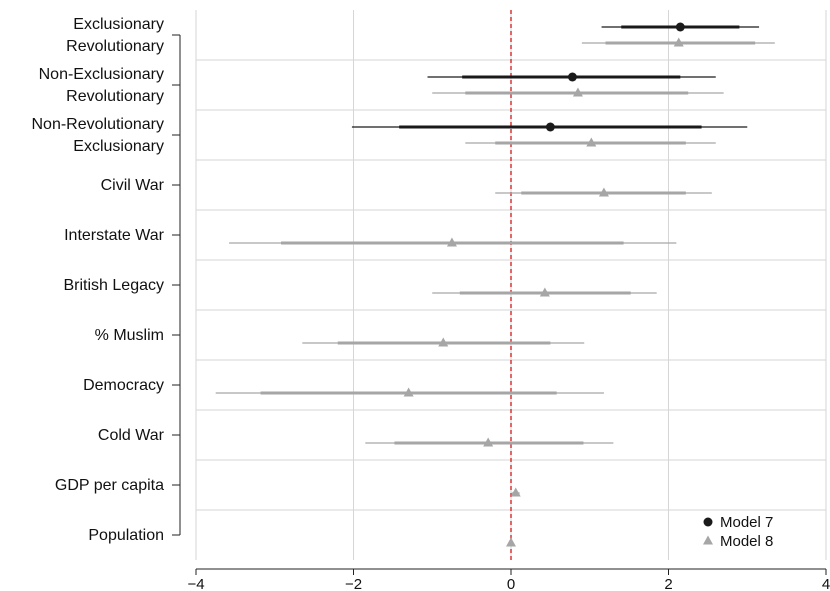  Describe the element at coordinates (195, 583) in the screenshot. I see `x-tick-label: −4` at that location.